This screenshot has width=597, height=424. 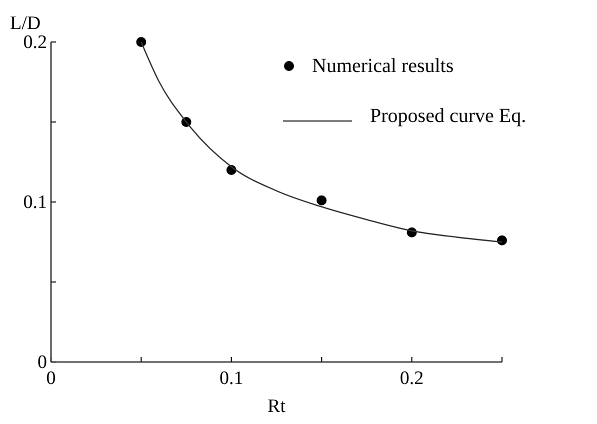 I want to click on x-tick-label: 0.2, so click(x=412, y=378).